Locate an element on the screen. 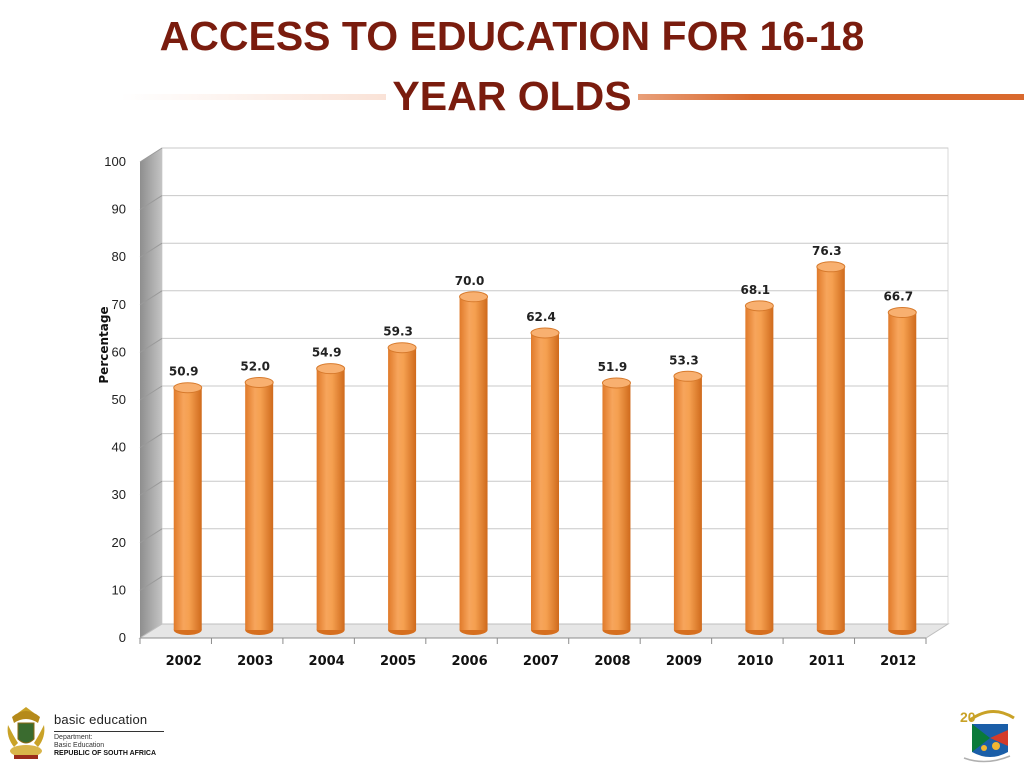  x-tick-label: 2011 is located at coordinates (827, 661).